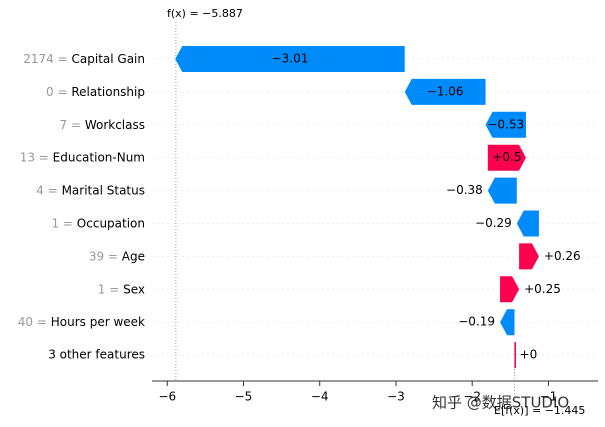 The height and width of the screenshot is (427, 605). Describe the element at coordinates (562, 256) in the screenshot. I see `value-label: +0.26` at that location.